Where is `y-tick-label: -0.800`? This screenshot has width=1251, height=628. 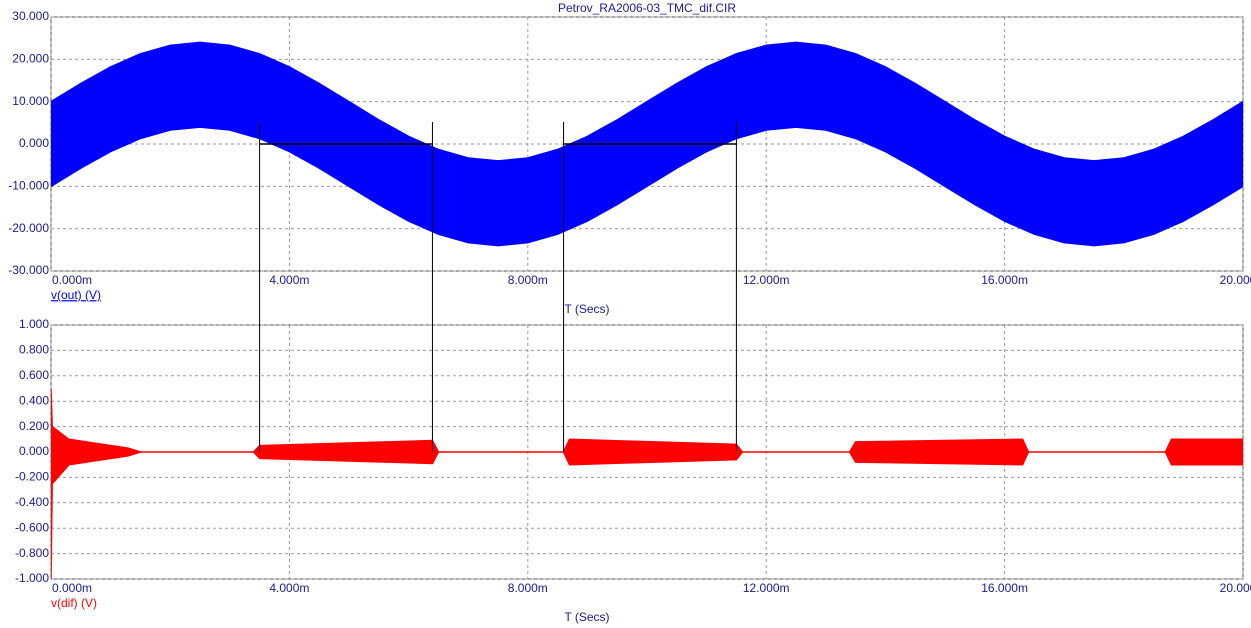 y-tick-label: -0.800 is located at coordinates (32, 553).